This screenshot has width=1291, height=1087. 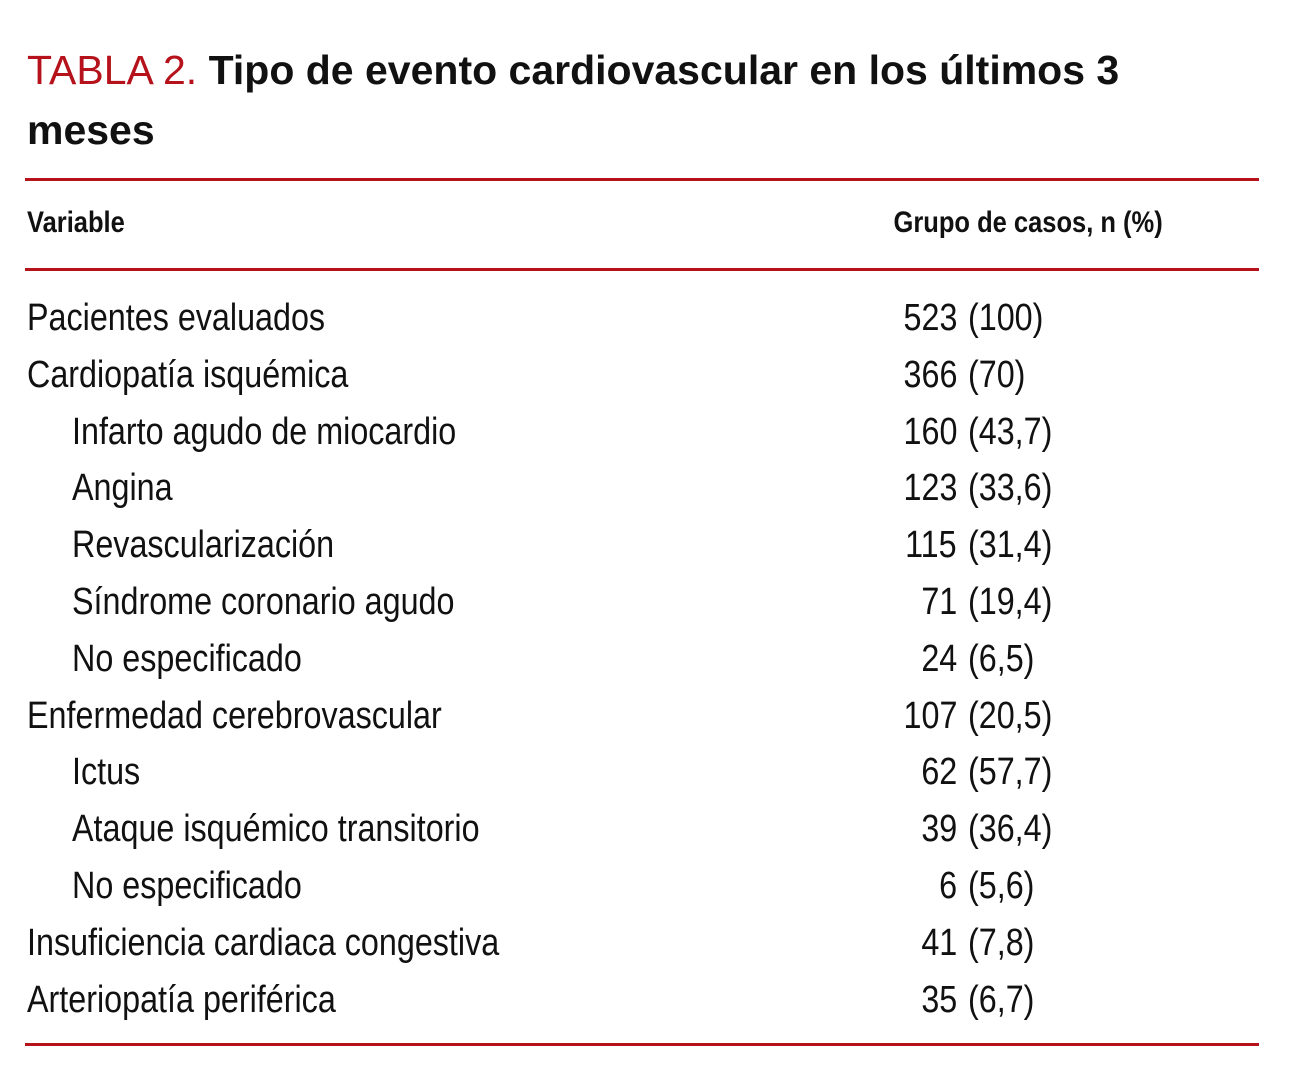 I want to click on row-percent: (7,8), so click(x=1001, y=942).